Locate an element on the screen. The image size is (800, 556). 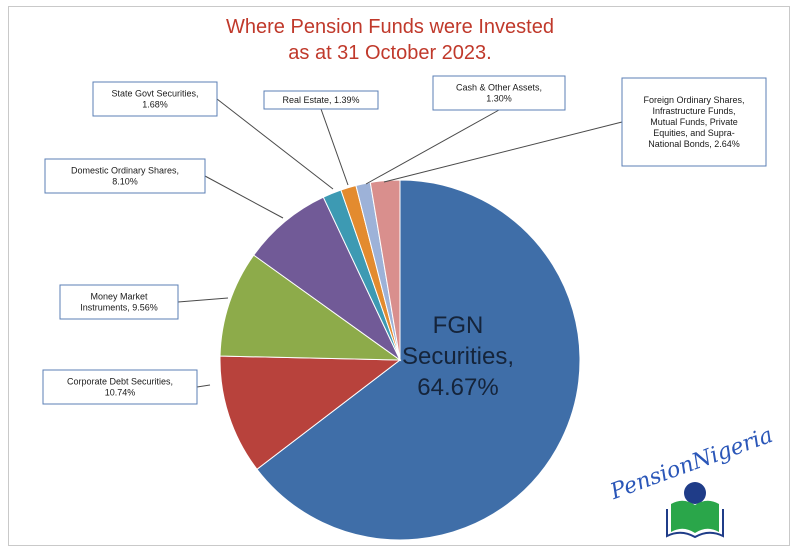
data-label-cash-other-assets-line-2: 1.30% is located at coordinates (499, 99).